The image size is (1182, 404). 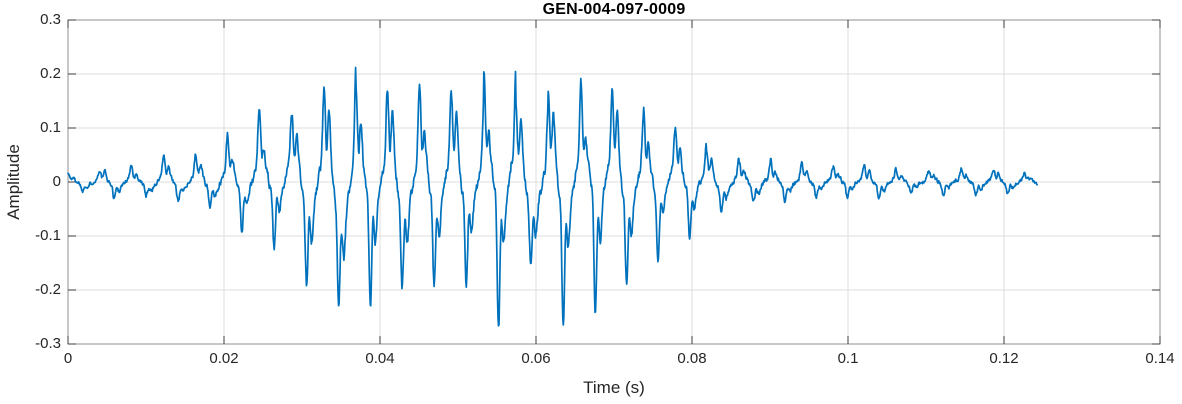 I want to click on x-tick-label: 0.04, so click(x=380, y=358).